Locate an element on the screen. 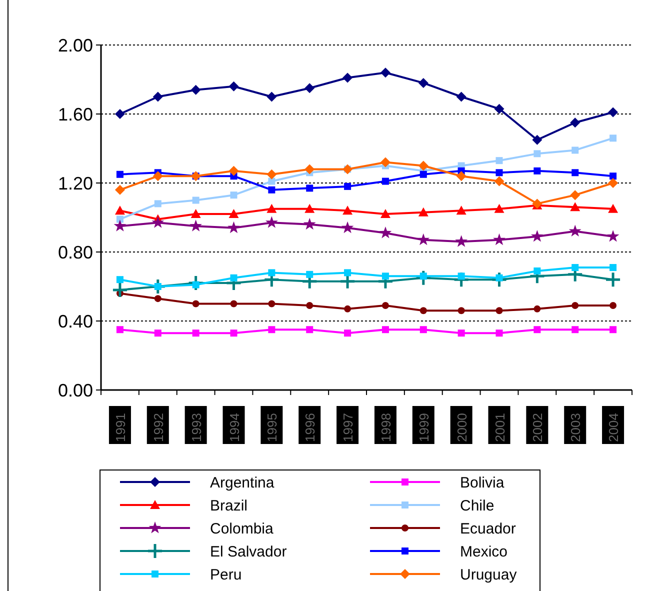 Image resolution: width=649 pixels, height=591 pixels. x-tick-label: 1997 is located at coordinates (348, 427).